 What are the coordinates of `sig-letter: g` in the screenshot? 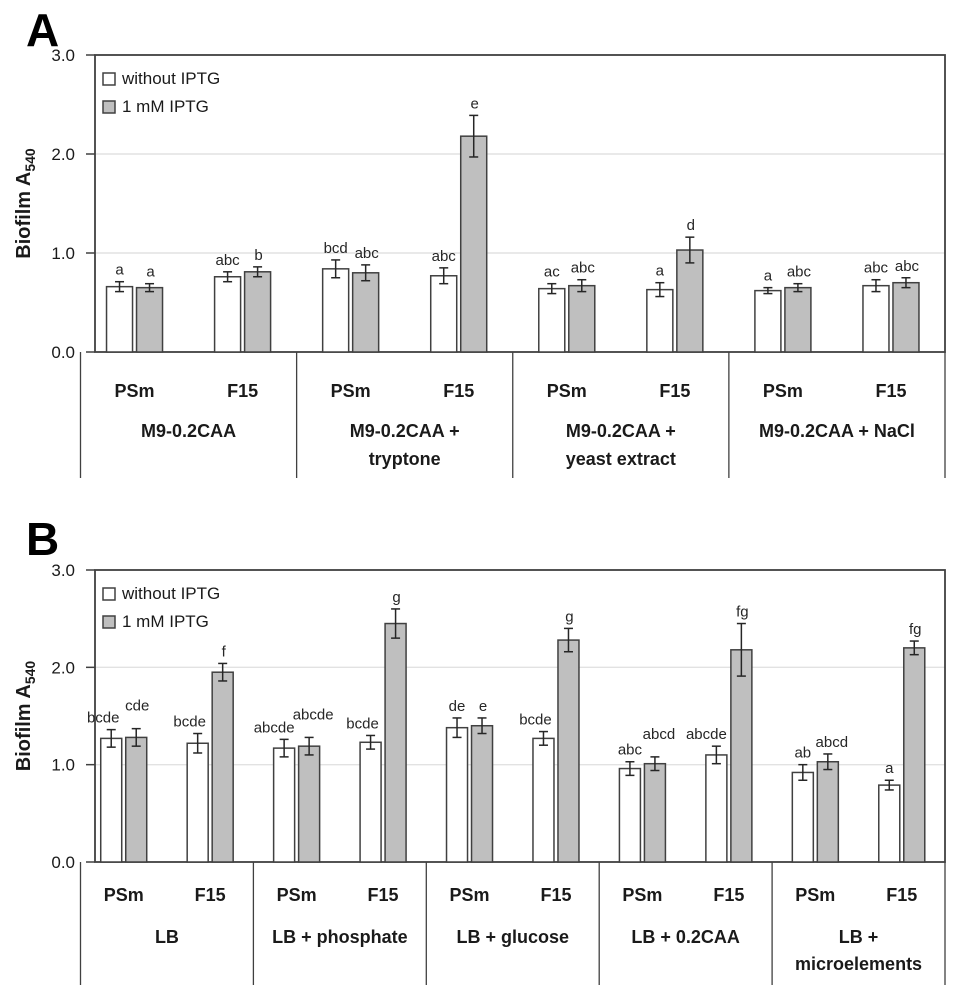 It's located at (396, 597).